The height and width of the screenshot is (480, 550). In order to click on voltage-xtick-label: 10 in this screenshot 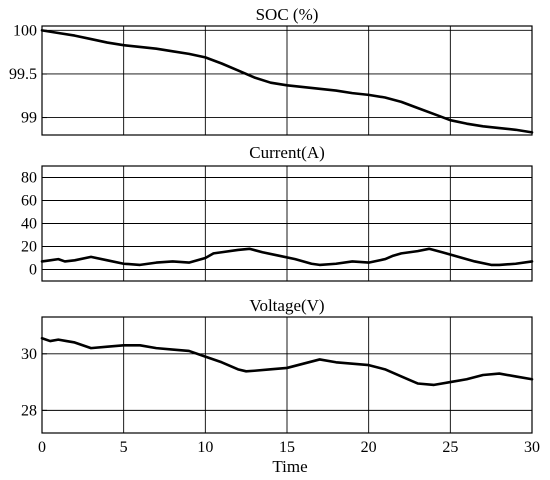, I will do `click(205, 447)`.